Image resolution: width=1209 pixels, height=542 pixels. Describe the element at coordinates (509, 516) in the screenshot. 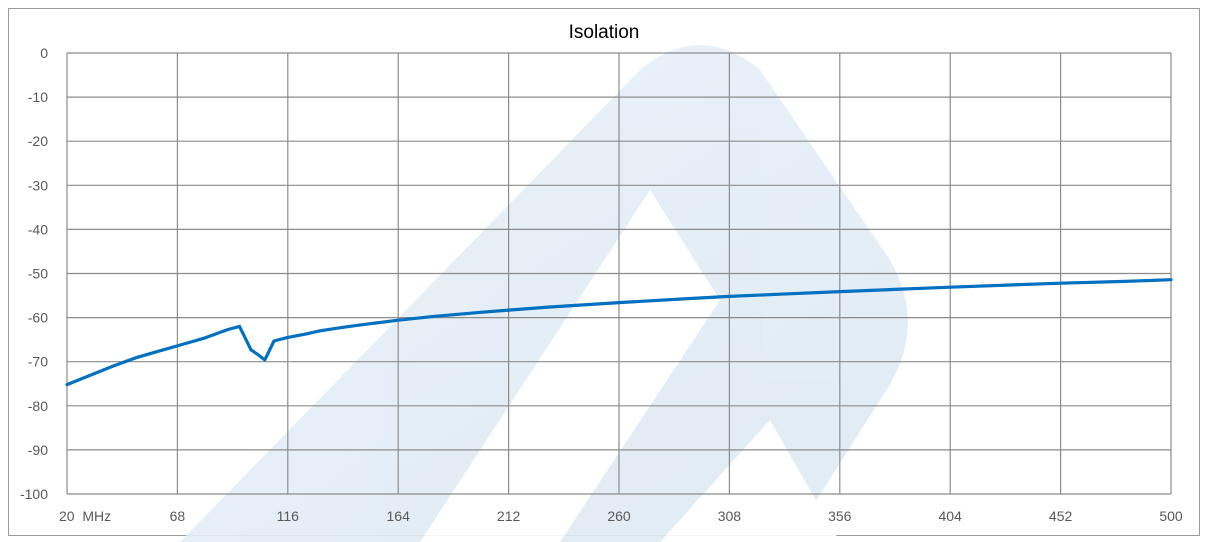

I see `x-tick-label: 212` at that location.